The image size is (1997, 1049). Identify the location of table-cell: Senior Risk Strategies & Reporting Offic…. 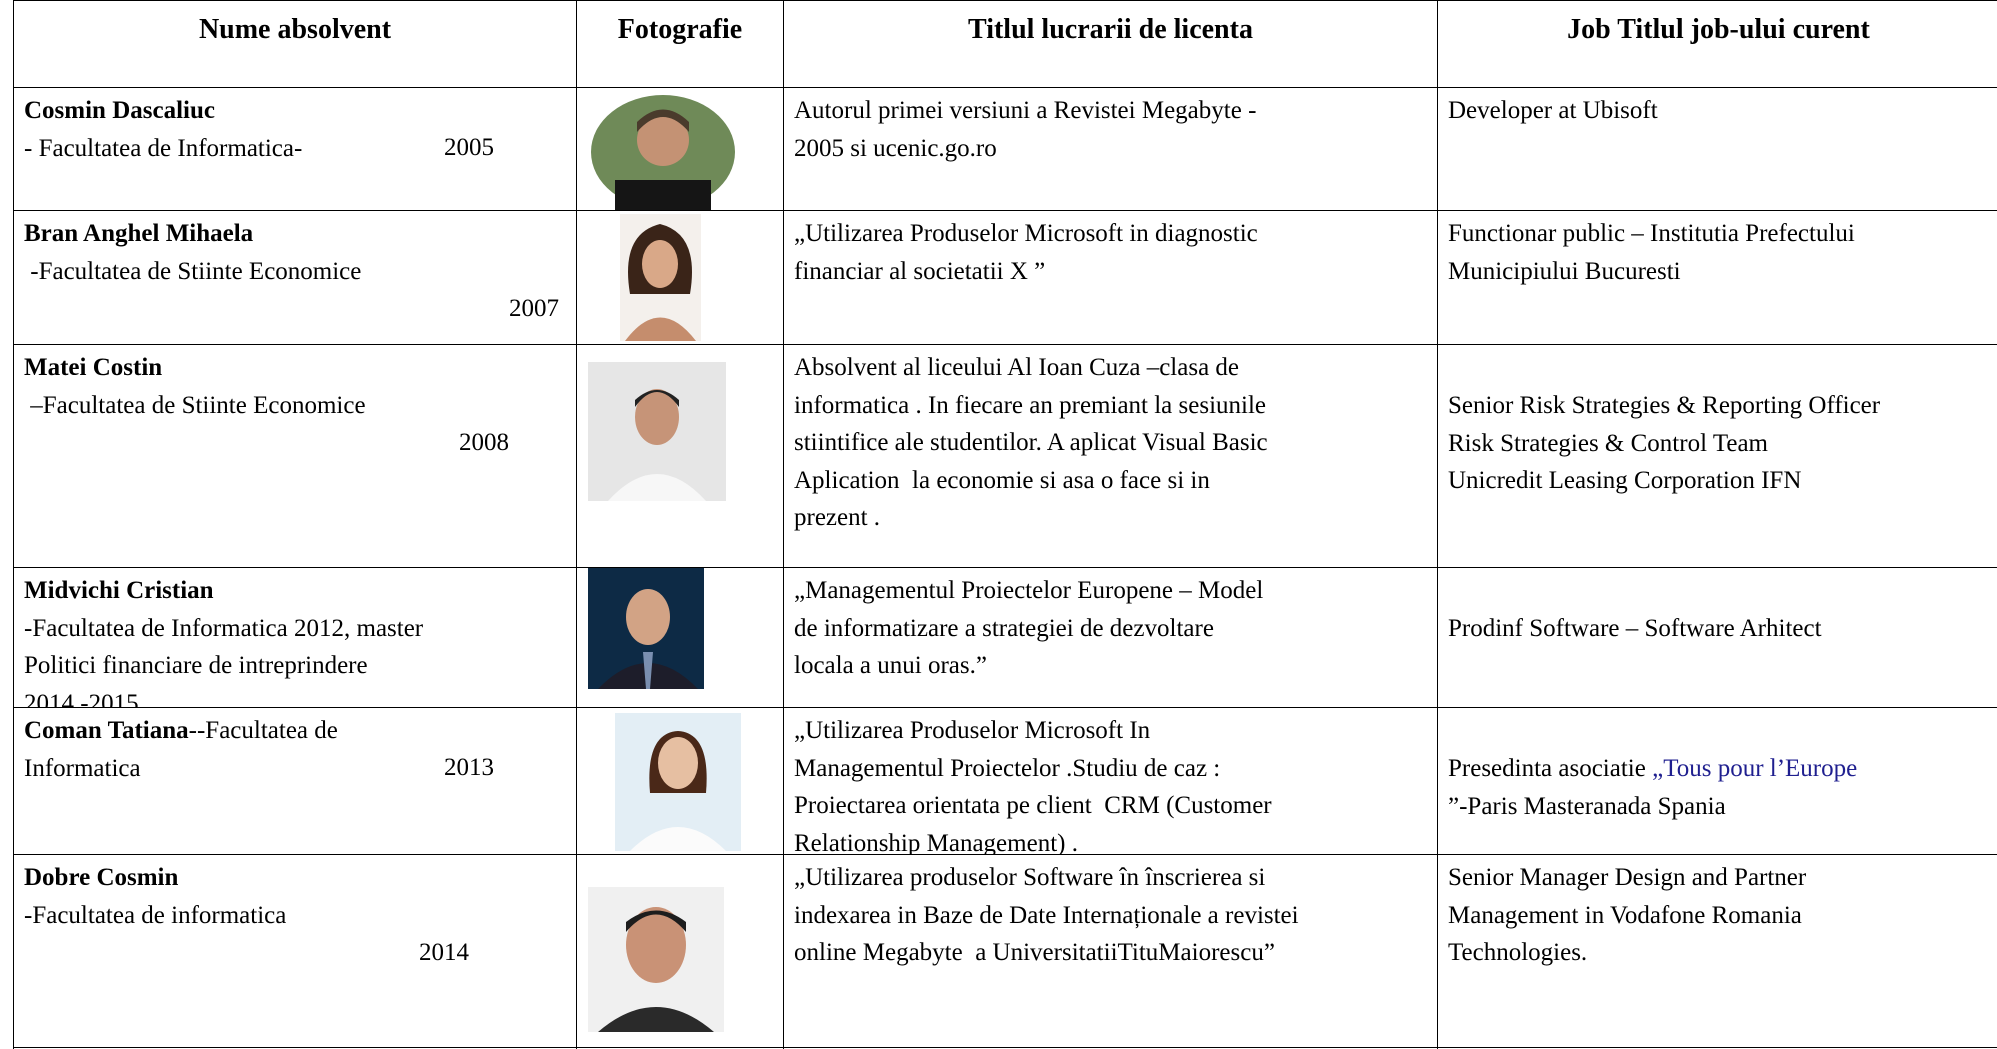
(1717, 455).